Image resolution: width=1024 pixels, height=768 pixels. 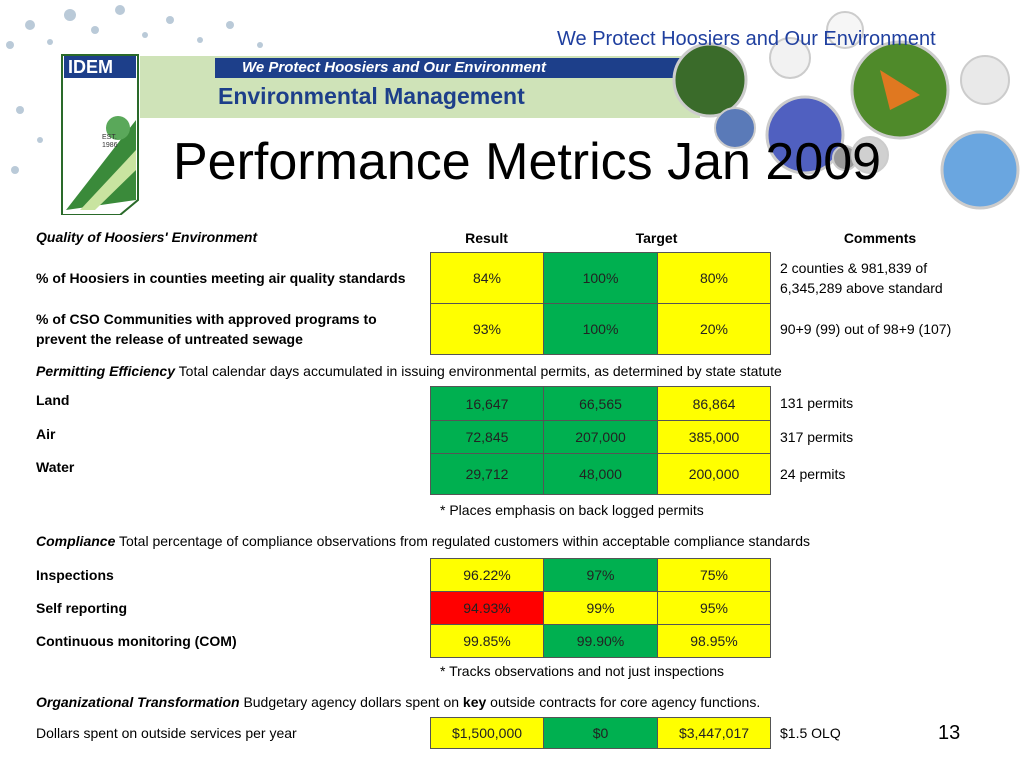 What do you see at coordinates (600, 608) in the screenshot?
I see `metric-cell: 99%` at bounding box center [600, 608].